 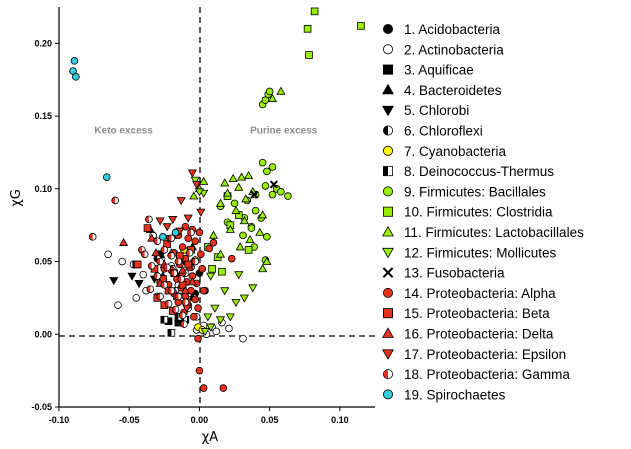 I want to click on legend-item: 5. Chlorobi, so click(x=425, y=110).